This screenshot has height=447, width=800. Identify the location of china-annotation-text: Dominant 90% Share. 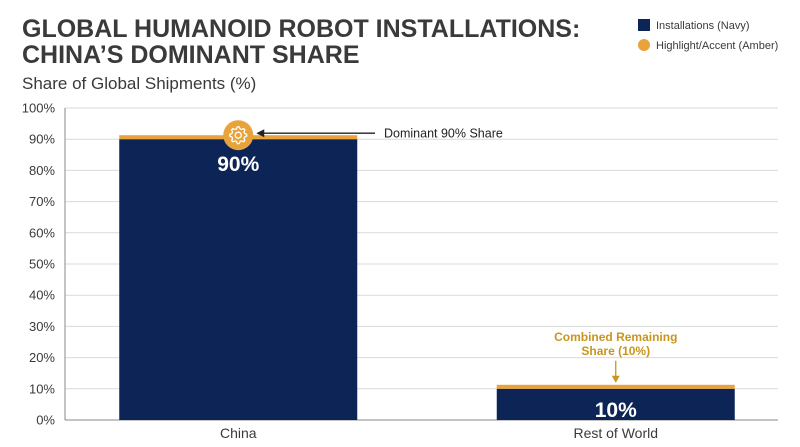
(443, 134).